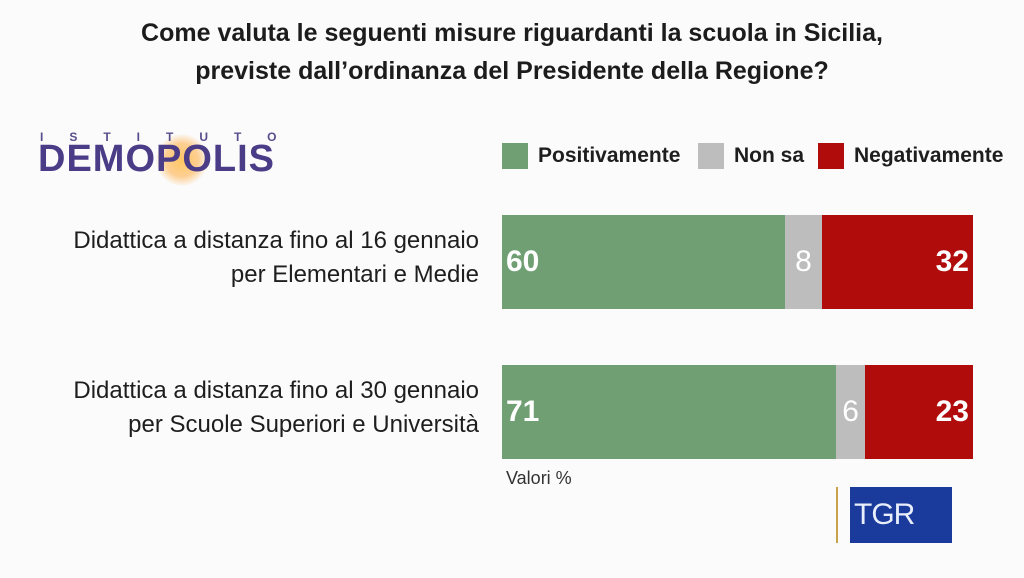 This screenshot has width=1024, height=578. What do you see at coordinates (515, 156) in the screenshot?
I see `legend-swatch-positive` at bounding box center [515, 156].